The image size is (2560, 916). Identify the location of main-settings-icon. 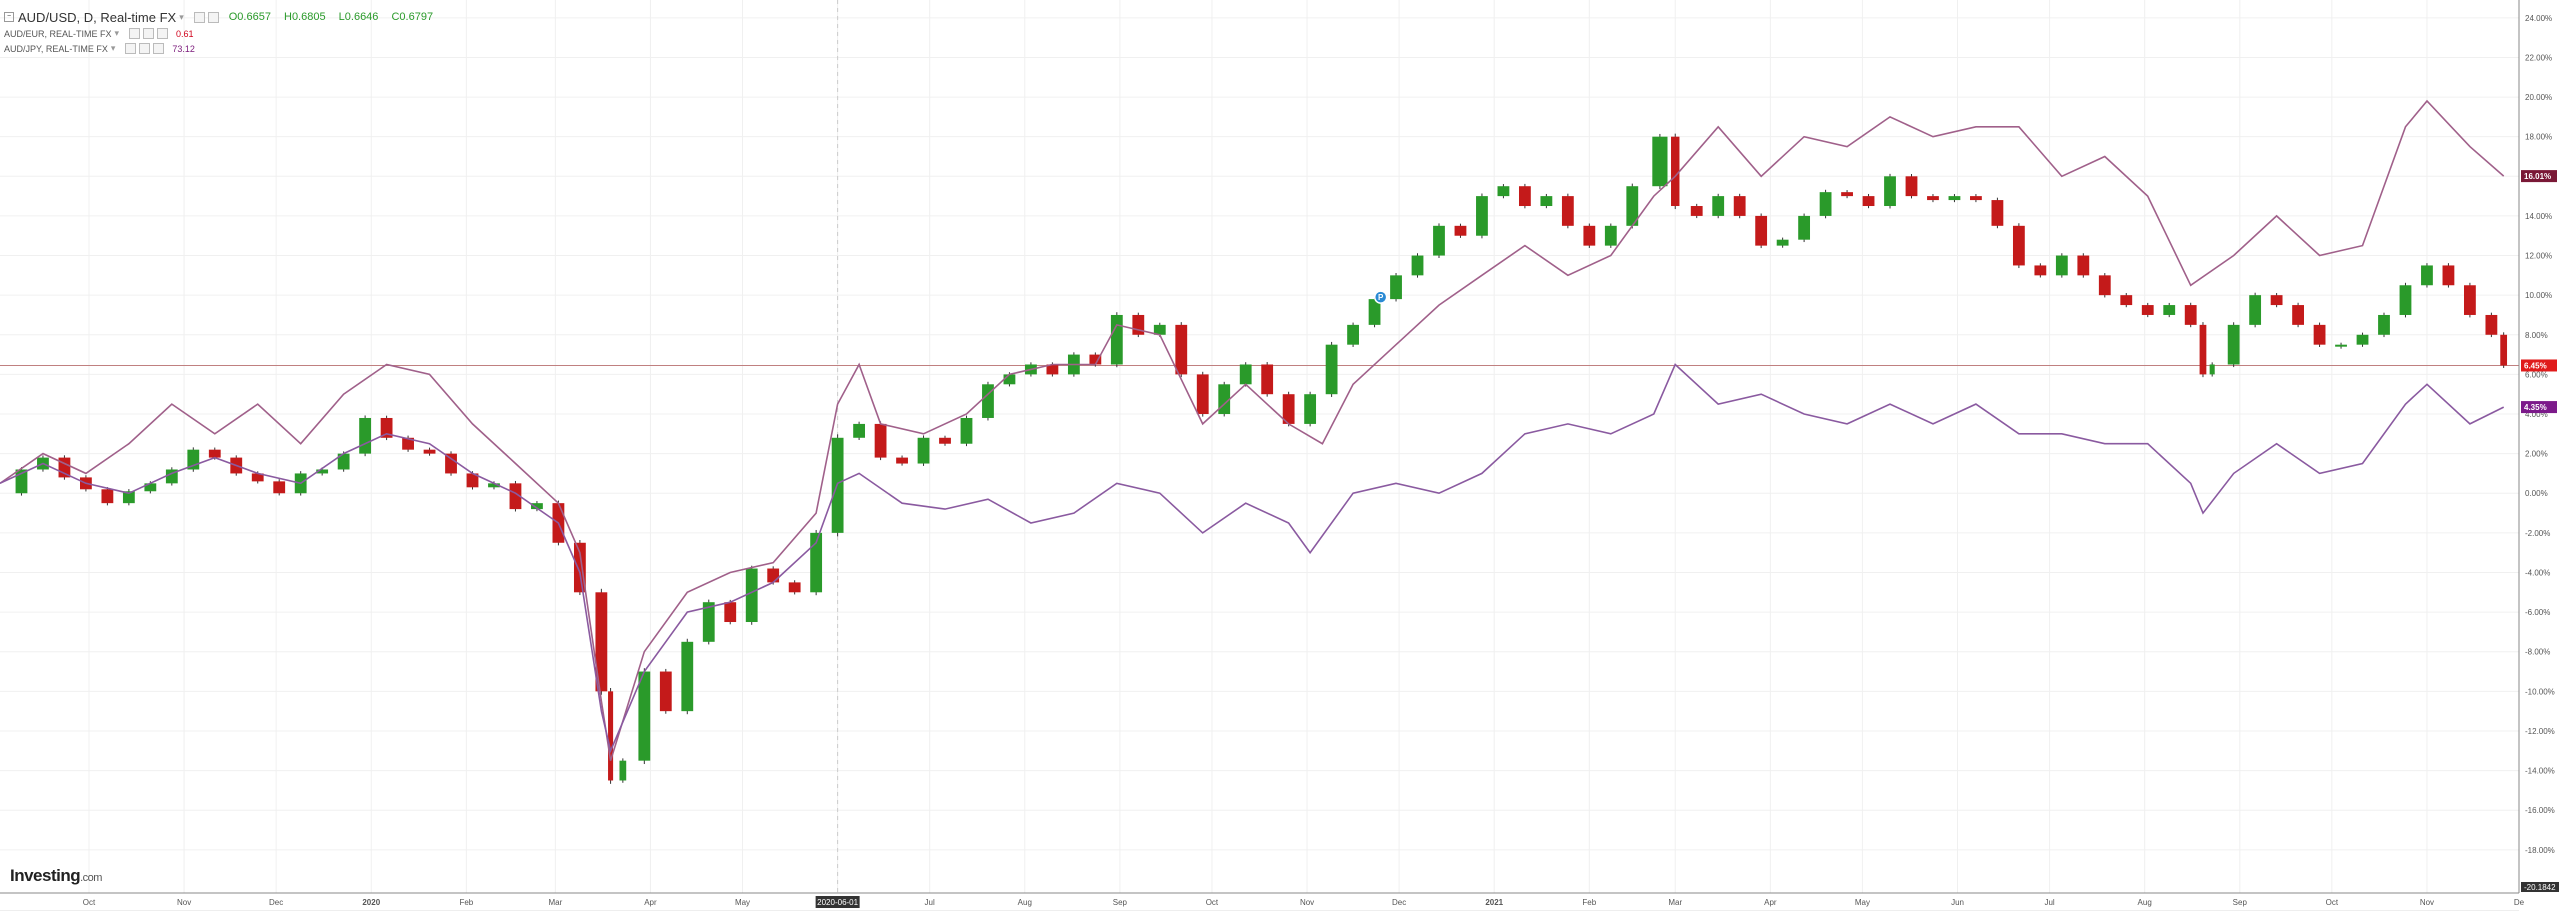
(199, 17).